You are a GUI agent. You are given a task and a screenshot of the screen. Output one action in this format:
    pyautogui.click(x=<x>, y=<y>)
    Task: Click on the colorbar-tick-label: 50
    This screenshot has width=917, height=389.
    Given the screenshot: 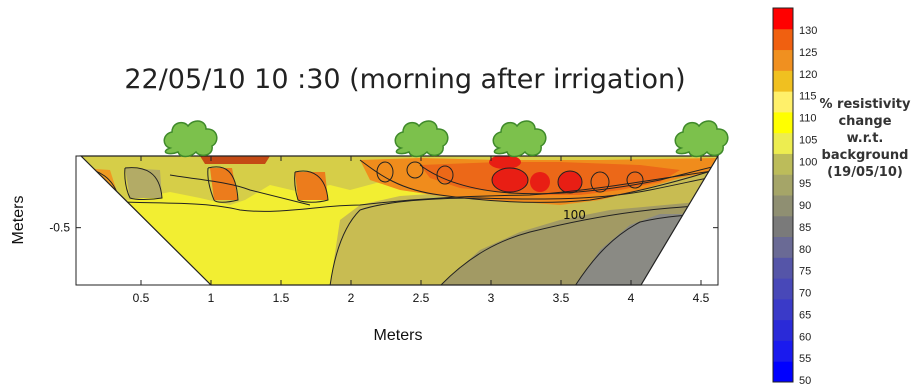 What is the action you would take?
    pyautogui.click(x=805, y=381)
    